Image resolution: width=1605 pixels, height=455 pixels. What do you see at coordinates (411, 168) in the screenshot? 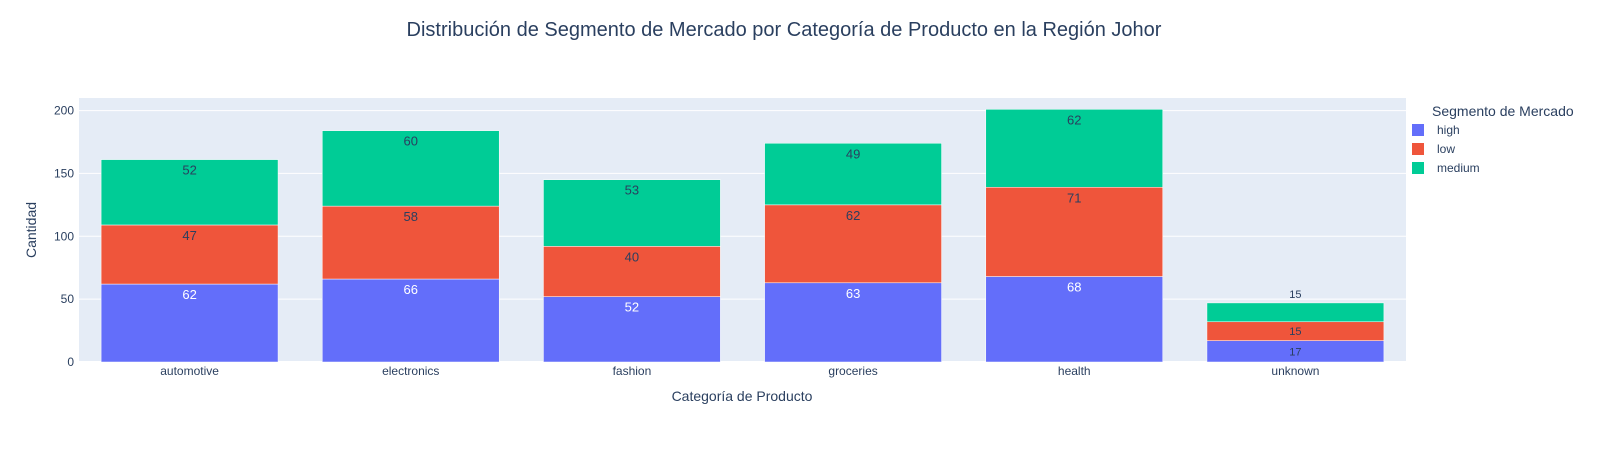
I see `bar-medium-electronics` at bounding box center [411, 168].